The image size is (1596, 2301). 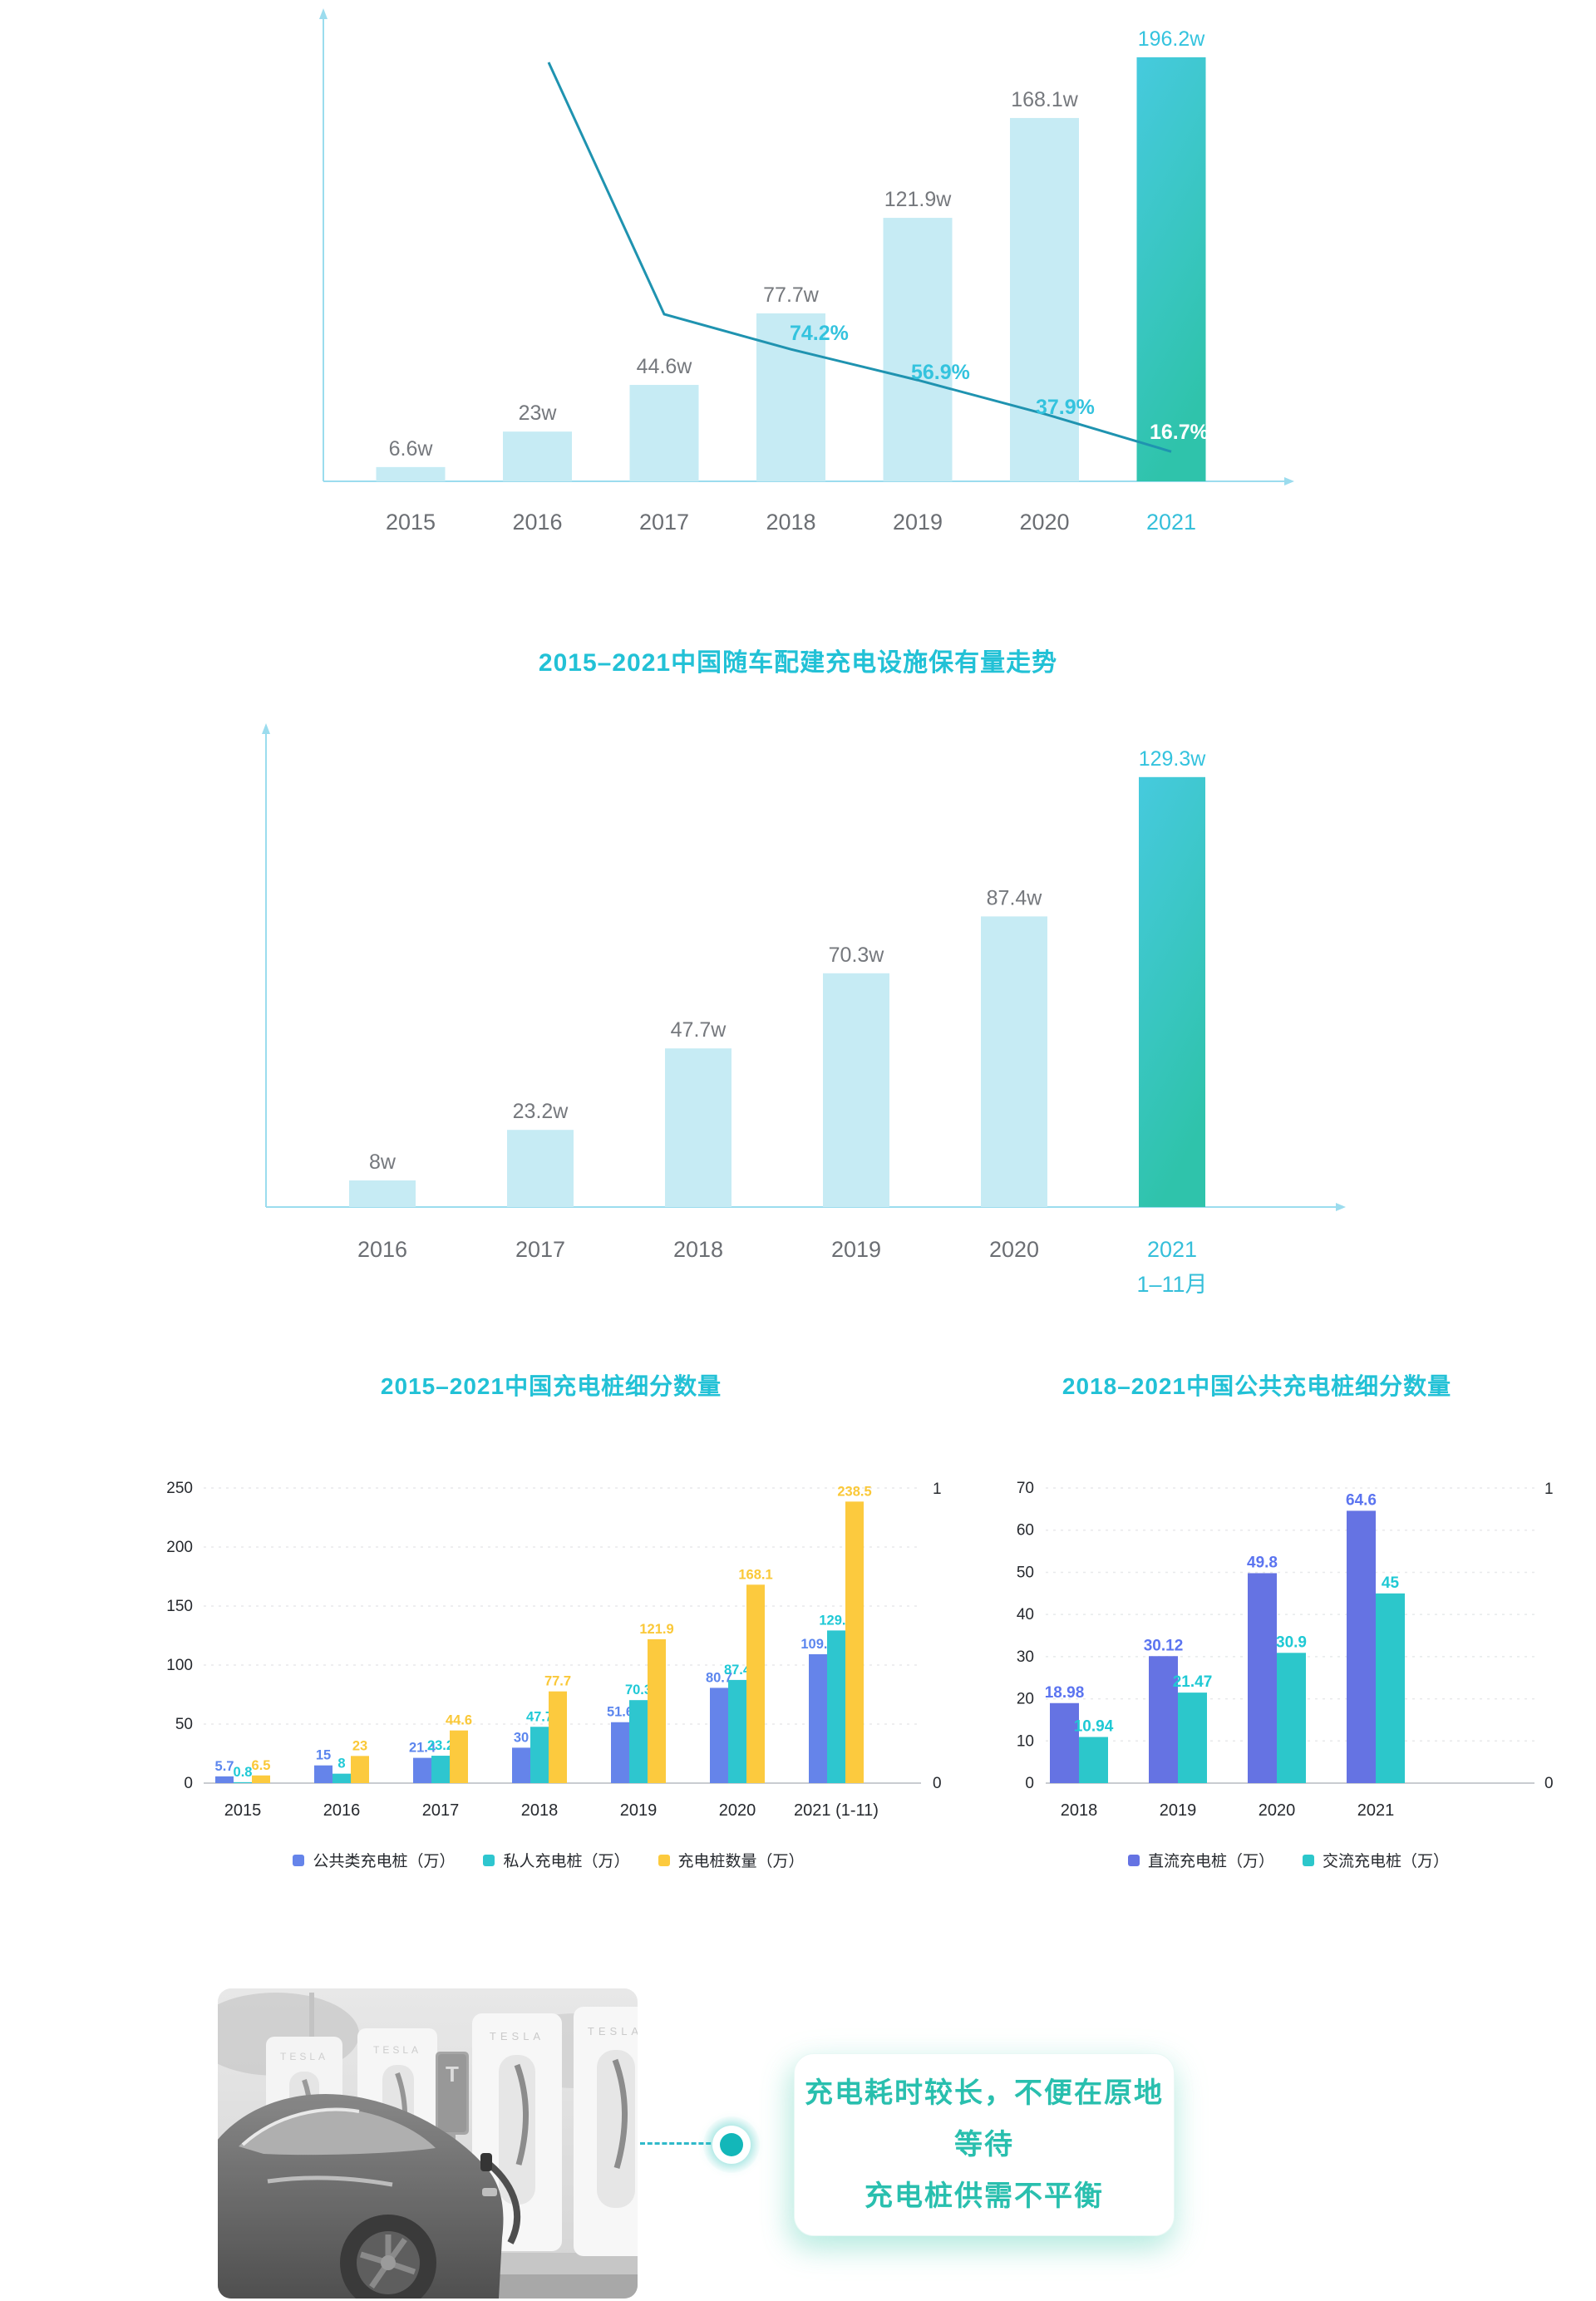 What do you see at coordinates (374, 1860) in the screenshot?
I see `legend-item: 公共类充电桩（万）` at bounding box center [374, 1860].